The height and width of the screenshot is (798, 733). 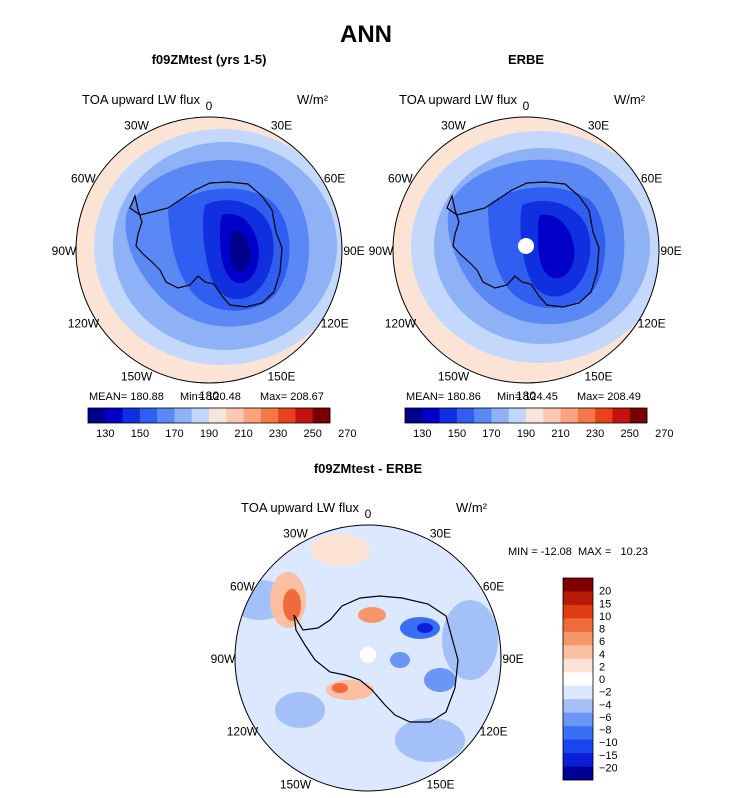 I want to click on colorbar-frame, so click(x=578, y=679).